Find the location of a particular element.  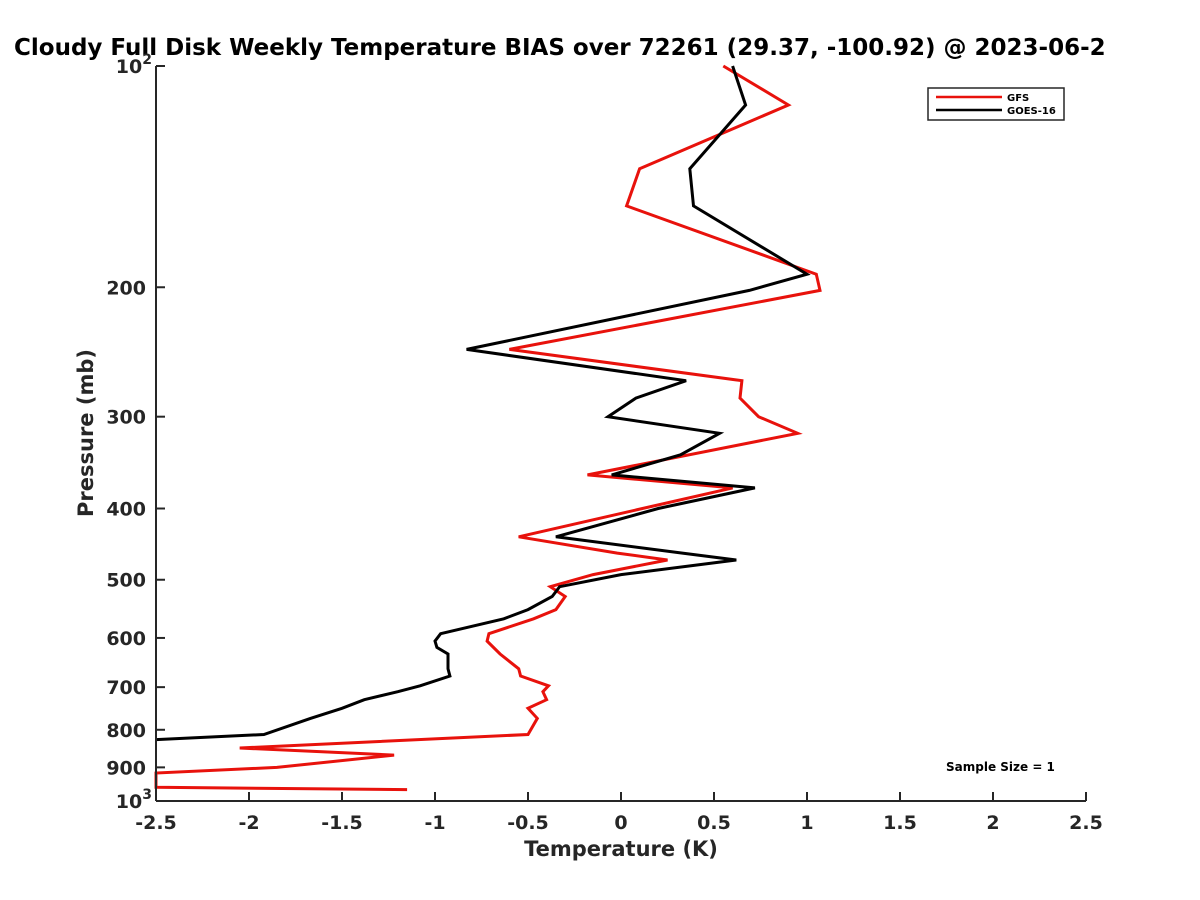

legend: GFS GOES-16 is located at coordinates (996, 104).